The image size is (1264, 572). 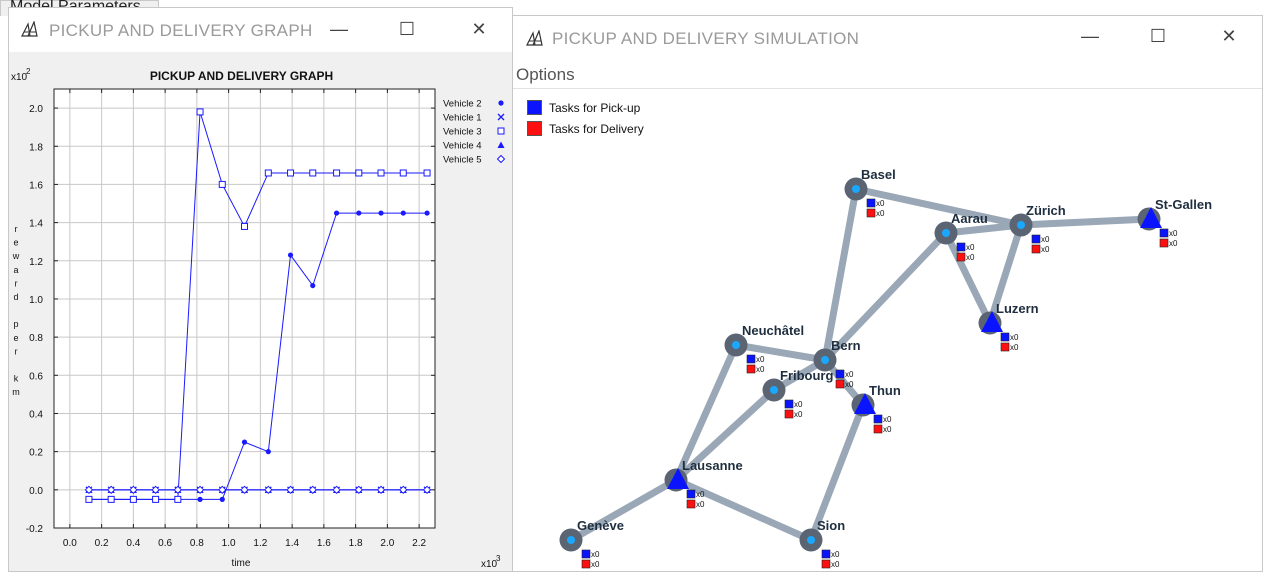 I want to click on x-tick-label: 0.6, so click(x=165, y=543).